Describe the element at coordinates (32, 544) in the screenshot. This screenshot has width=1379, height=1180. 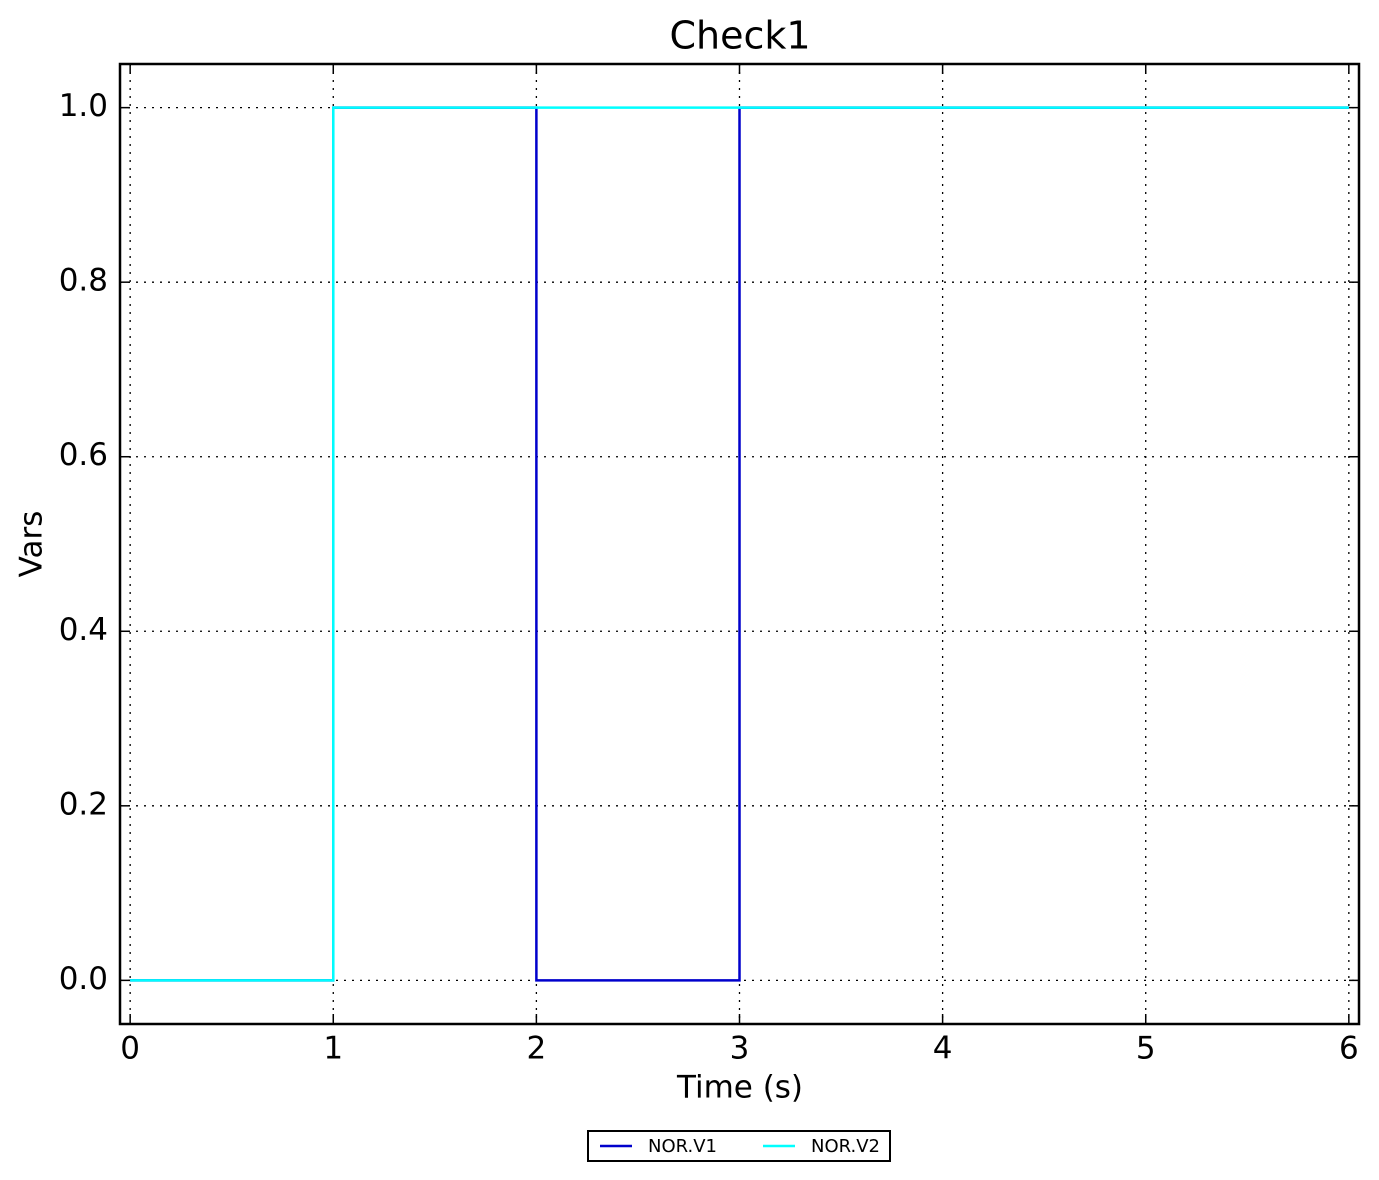
I see `y-axis-label: Vars` at that location.